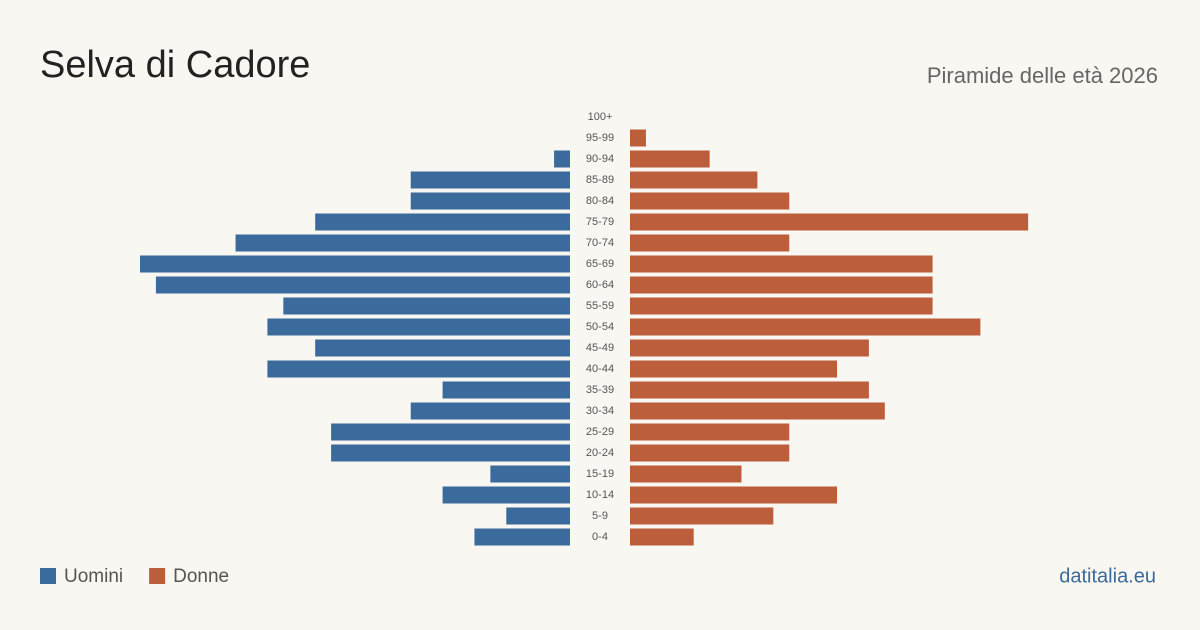 The width and height of the screenshot is (1200, 630). Describe the element at coordinates (201, 576) in the screenshot. I see `legend-label: Donne` at that location.